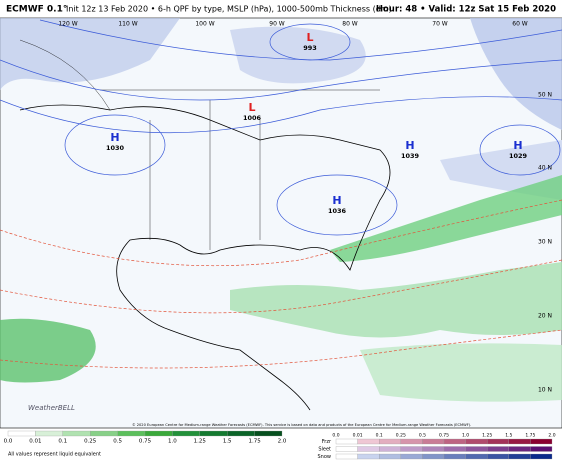 The image size is (562, 461). I want to click on rain-tick-label: 0.01, so click(35, 442).